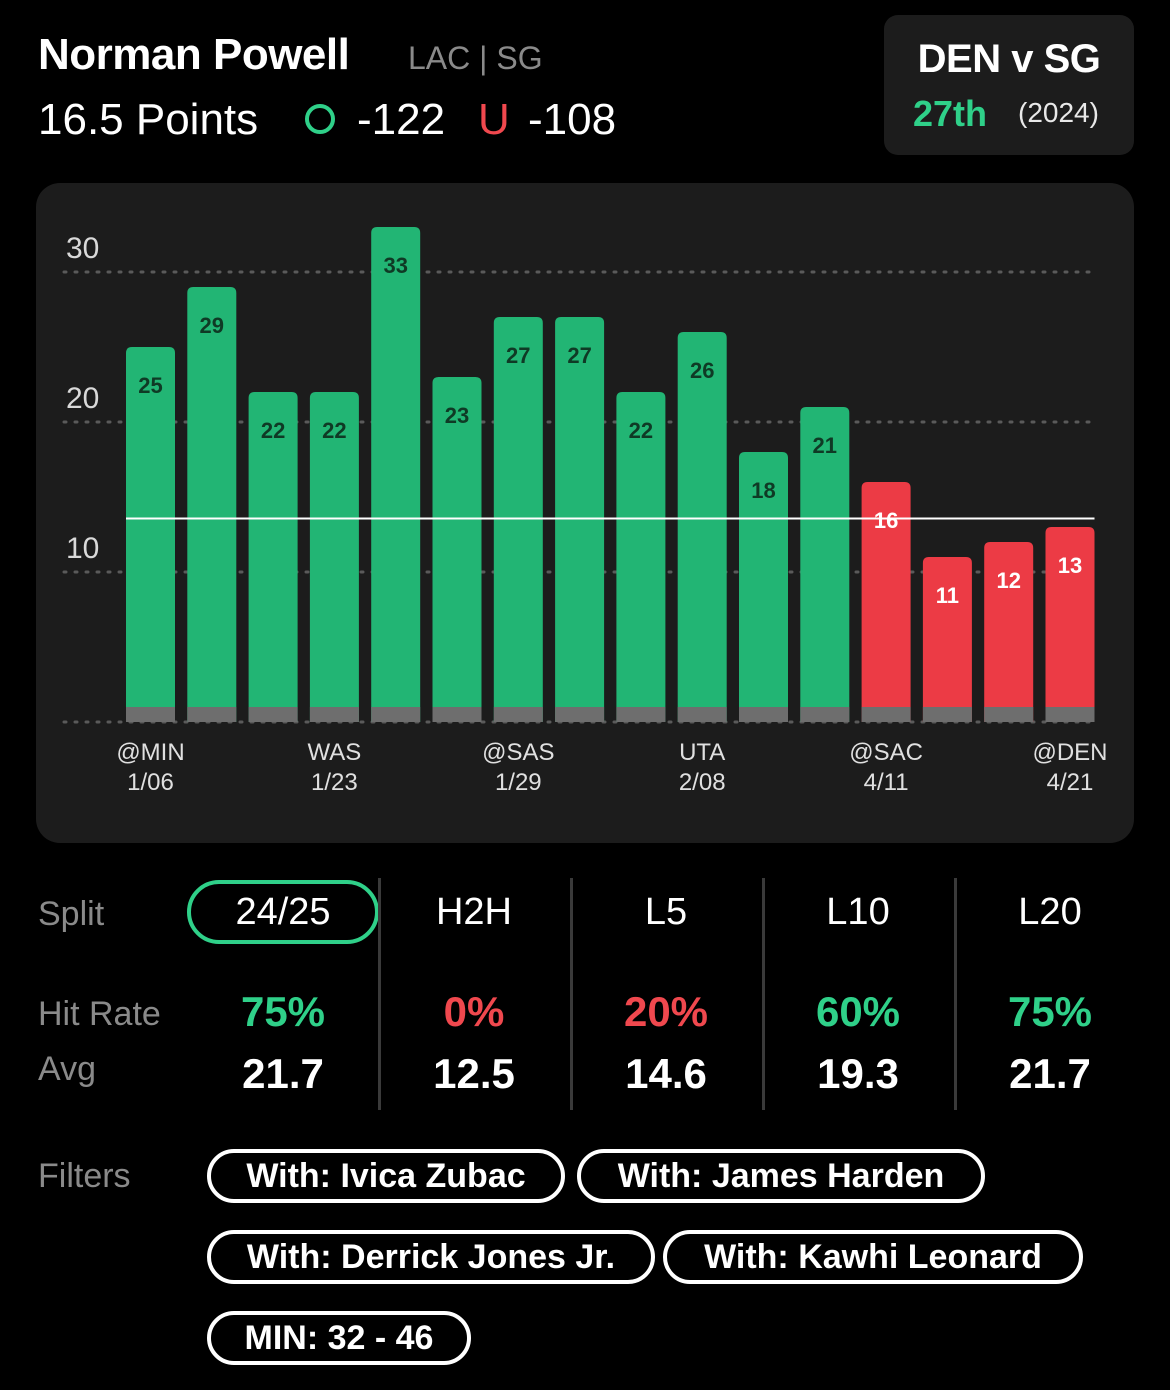  Describe the element at coordinates (858, 1011) in the screenshot. I see `hit-rate-l10: 60%` at that location.